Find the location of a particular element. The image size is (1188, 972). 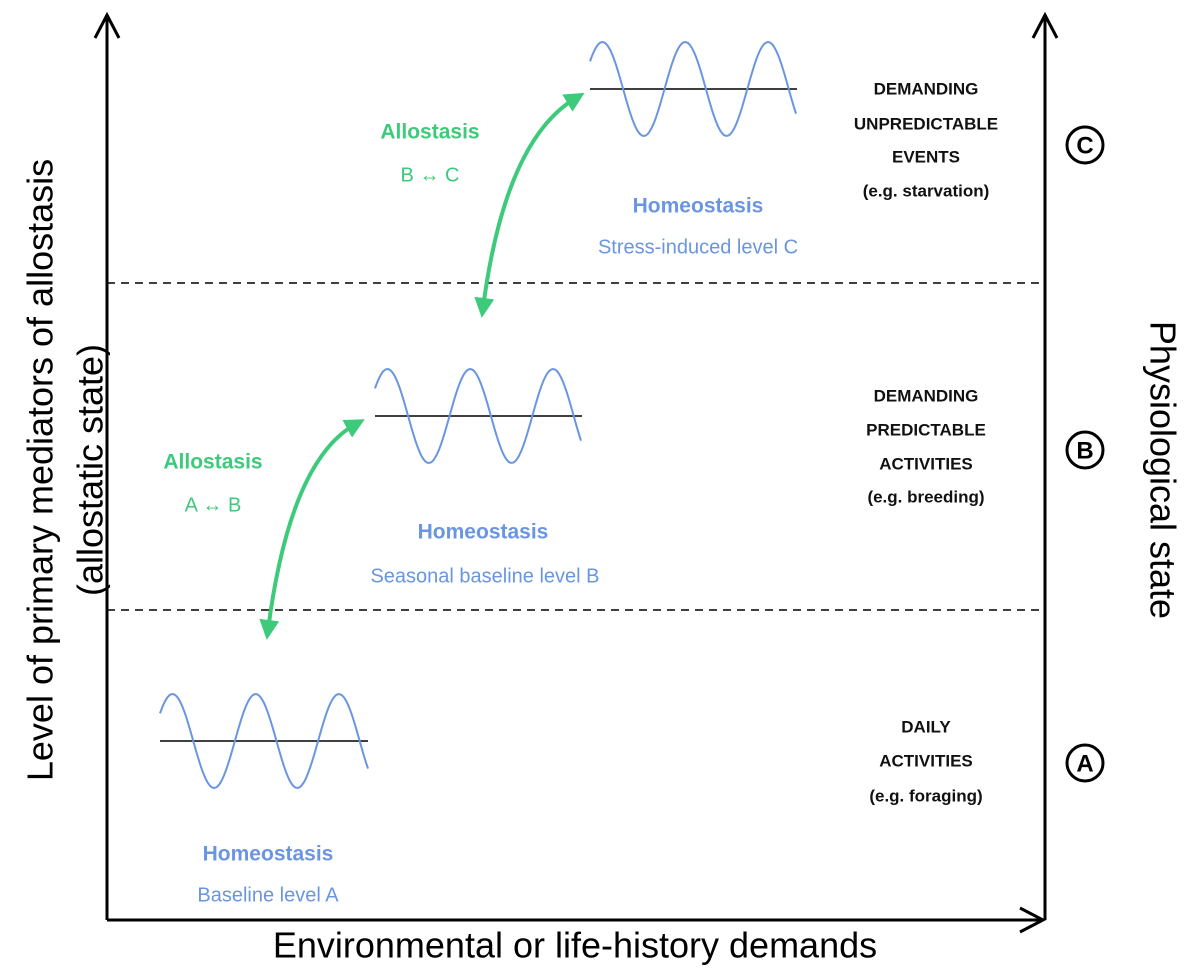

description: (e.g. starvation) is located at coordinates (926, 190).